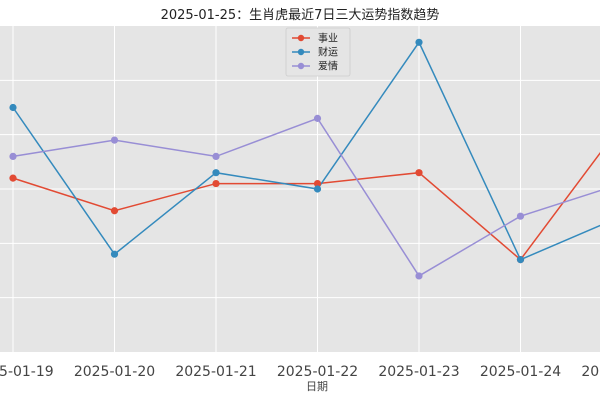 This screenshot has height=400, width=600. What do you see at coordinates (328, 38) in the screenshot?
I see `legend-label: 事业` at bounding box center [328, 38].